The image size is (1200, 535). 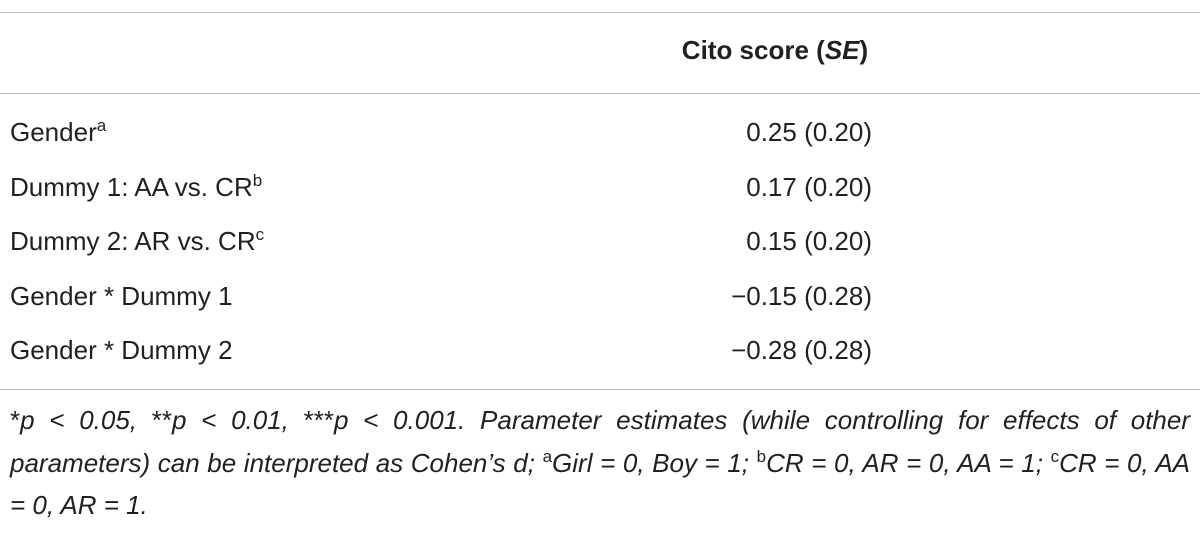 What do you see at coordinates (257, 180) in the screenshot?
I see `label-superscript: b` at bounding box center [257, 180].